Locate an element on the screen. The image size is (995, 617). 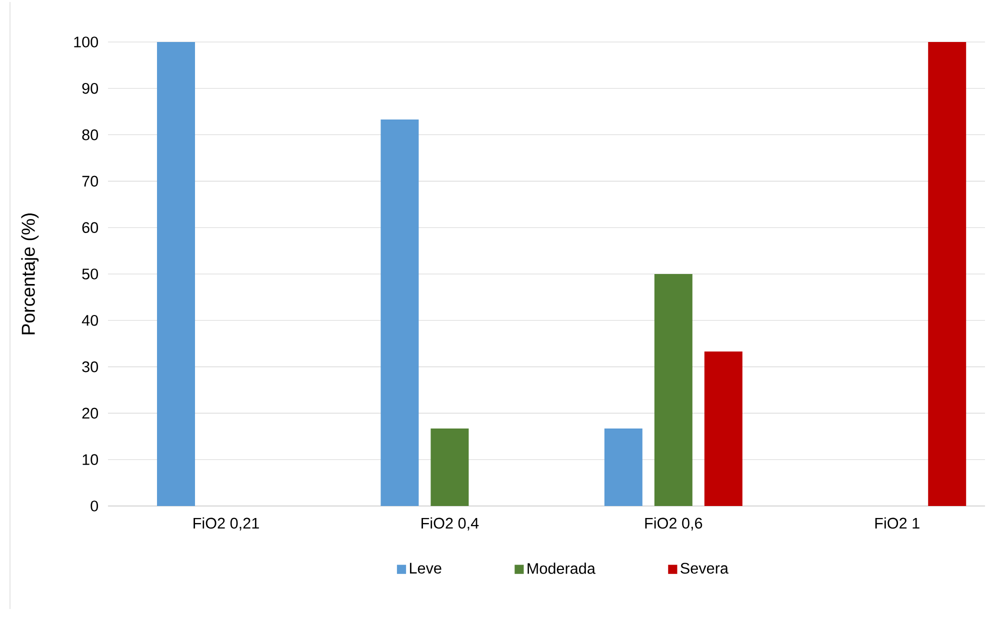
y-tick-label: 90 is located at coordinates (90, 88).